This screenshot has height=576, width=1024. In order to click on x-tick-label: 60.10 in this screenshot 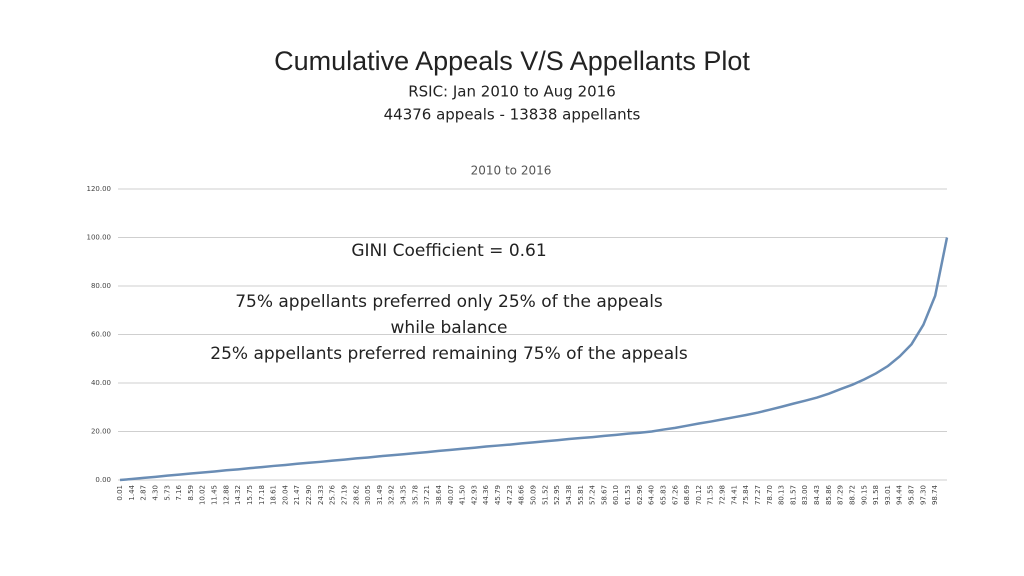, I will do `click(616, 495)`.